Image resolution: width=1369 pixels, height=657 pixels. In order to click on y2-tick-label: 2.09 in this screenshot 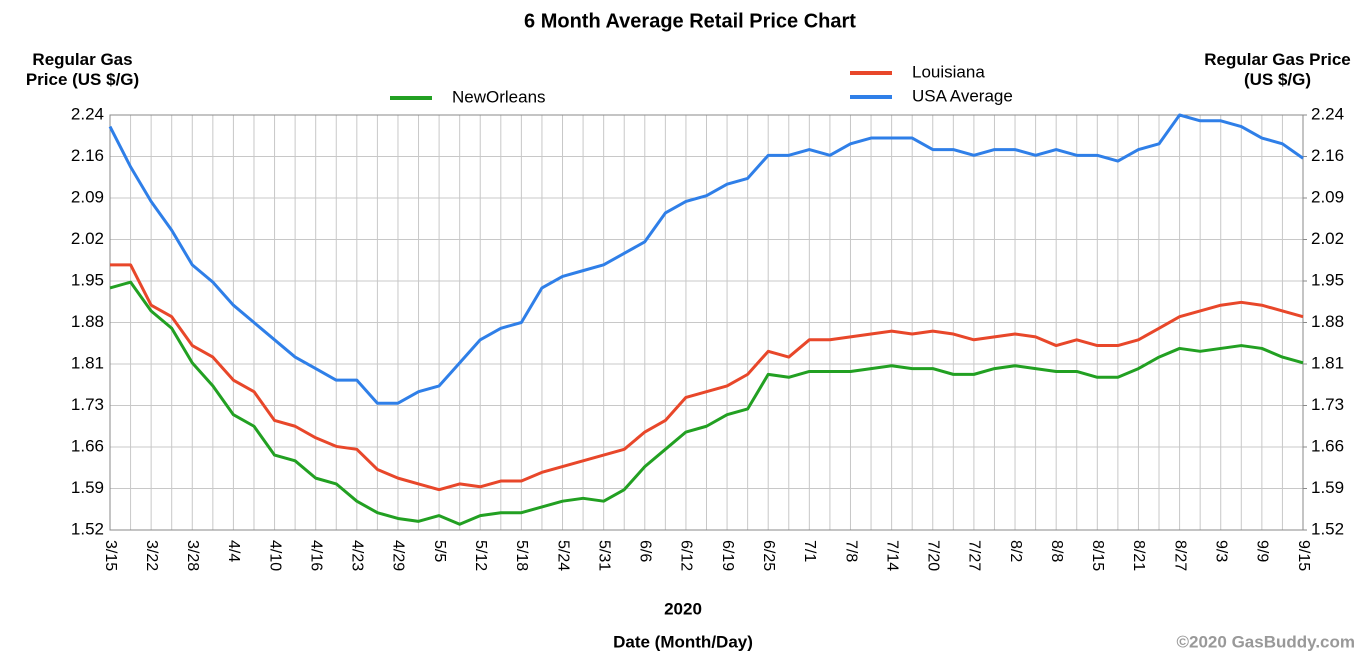, I will do `click(1327, 196)`.